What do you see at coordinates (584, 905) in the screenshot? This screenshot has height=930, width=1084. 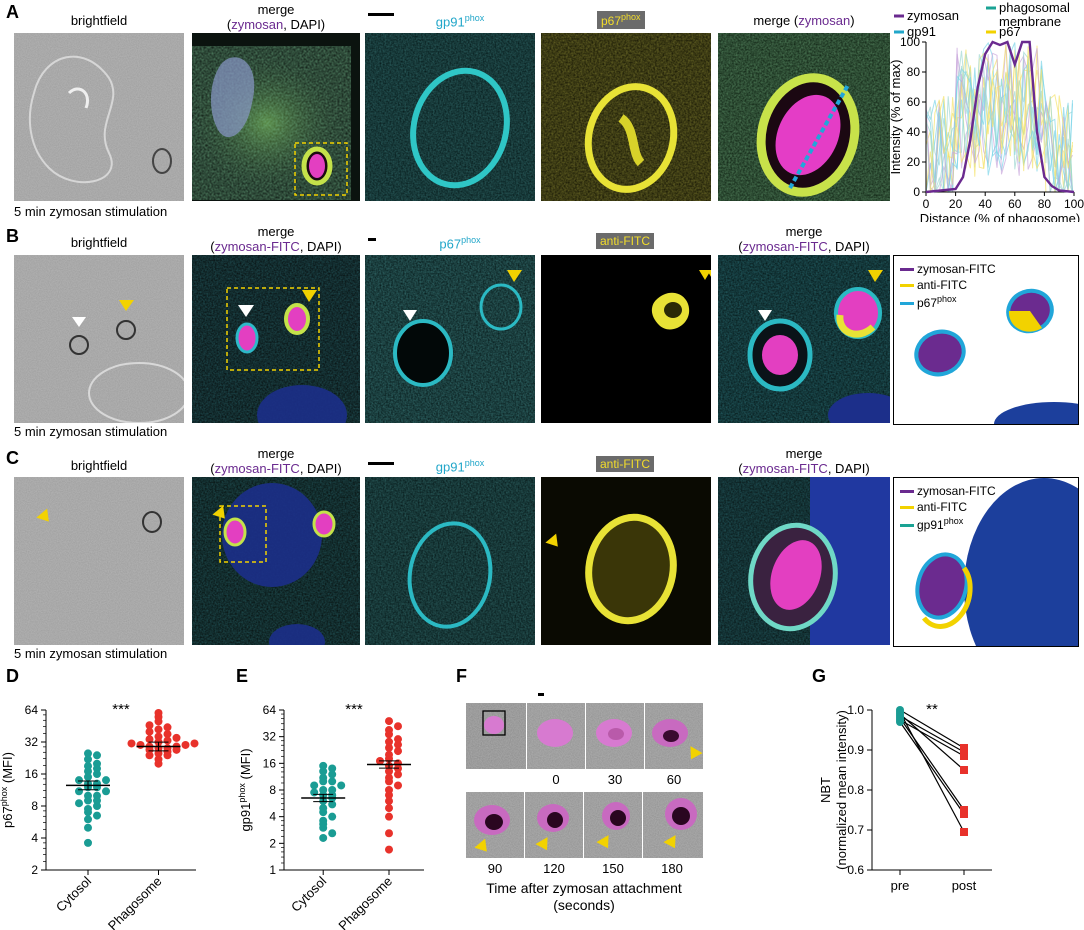 I see `xlabel-f-2: (seconds)` at bounding box center [584, 905].